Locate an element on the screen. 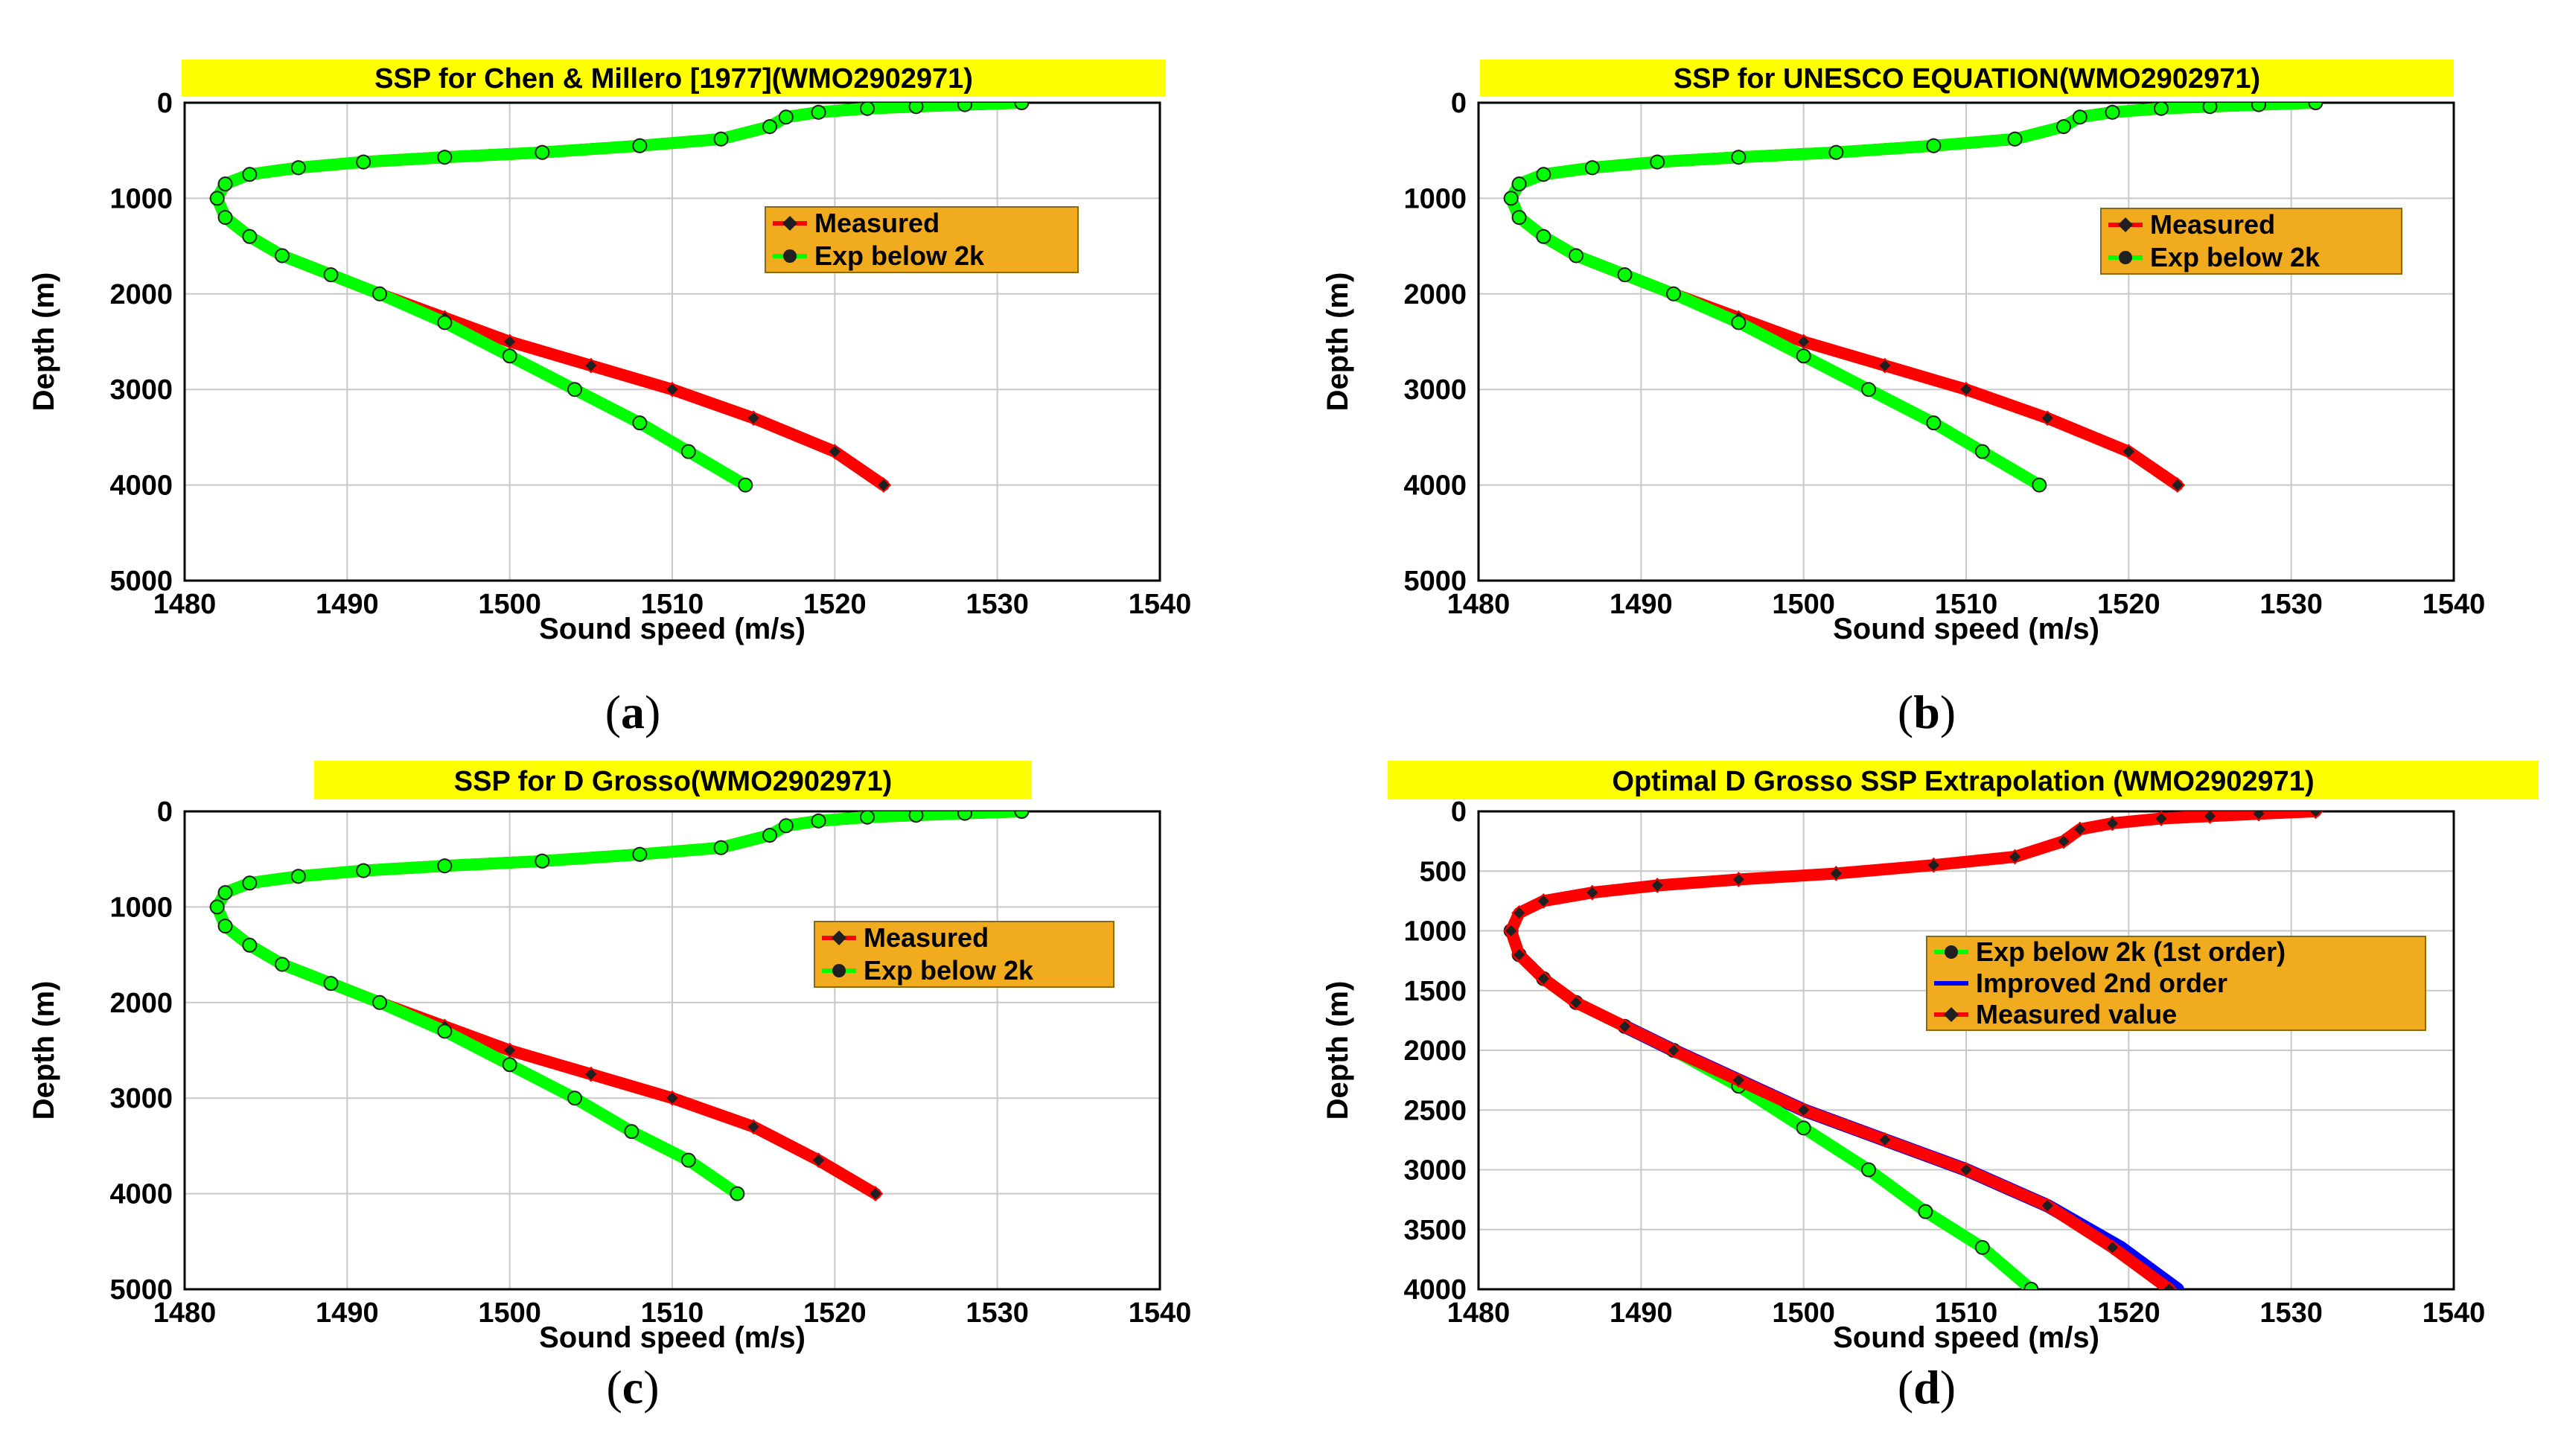 Image resolution: width=2558 pixels, height=1456 pixels. legend-label: Measured is located at coordinates (877, 223).